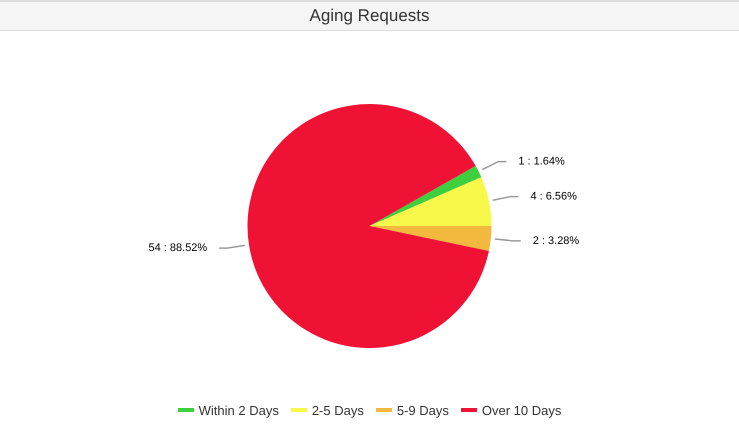  What do you see at coordinates (178, 248) in the screenshot?
I see `data-label: 54 : 88.52%` at bounding box center [178, 248].